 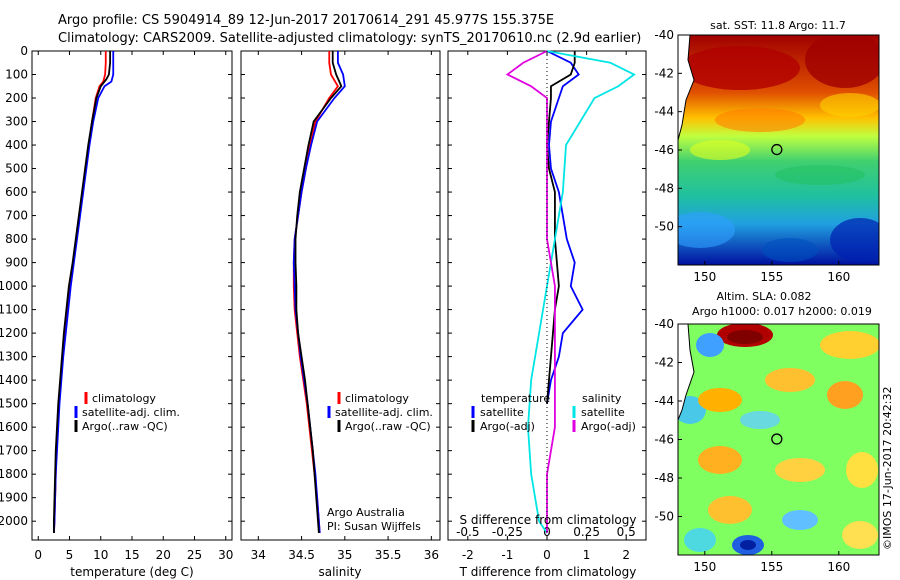 What do you see at coordinates (763, 296) in the screenshot?
I see `sla-map-title: Altim. SLA: 0.082` at bounding box center [763, 296].